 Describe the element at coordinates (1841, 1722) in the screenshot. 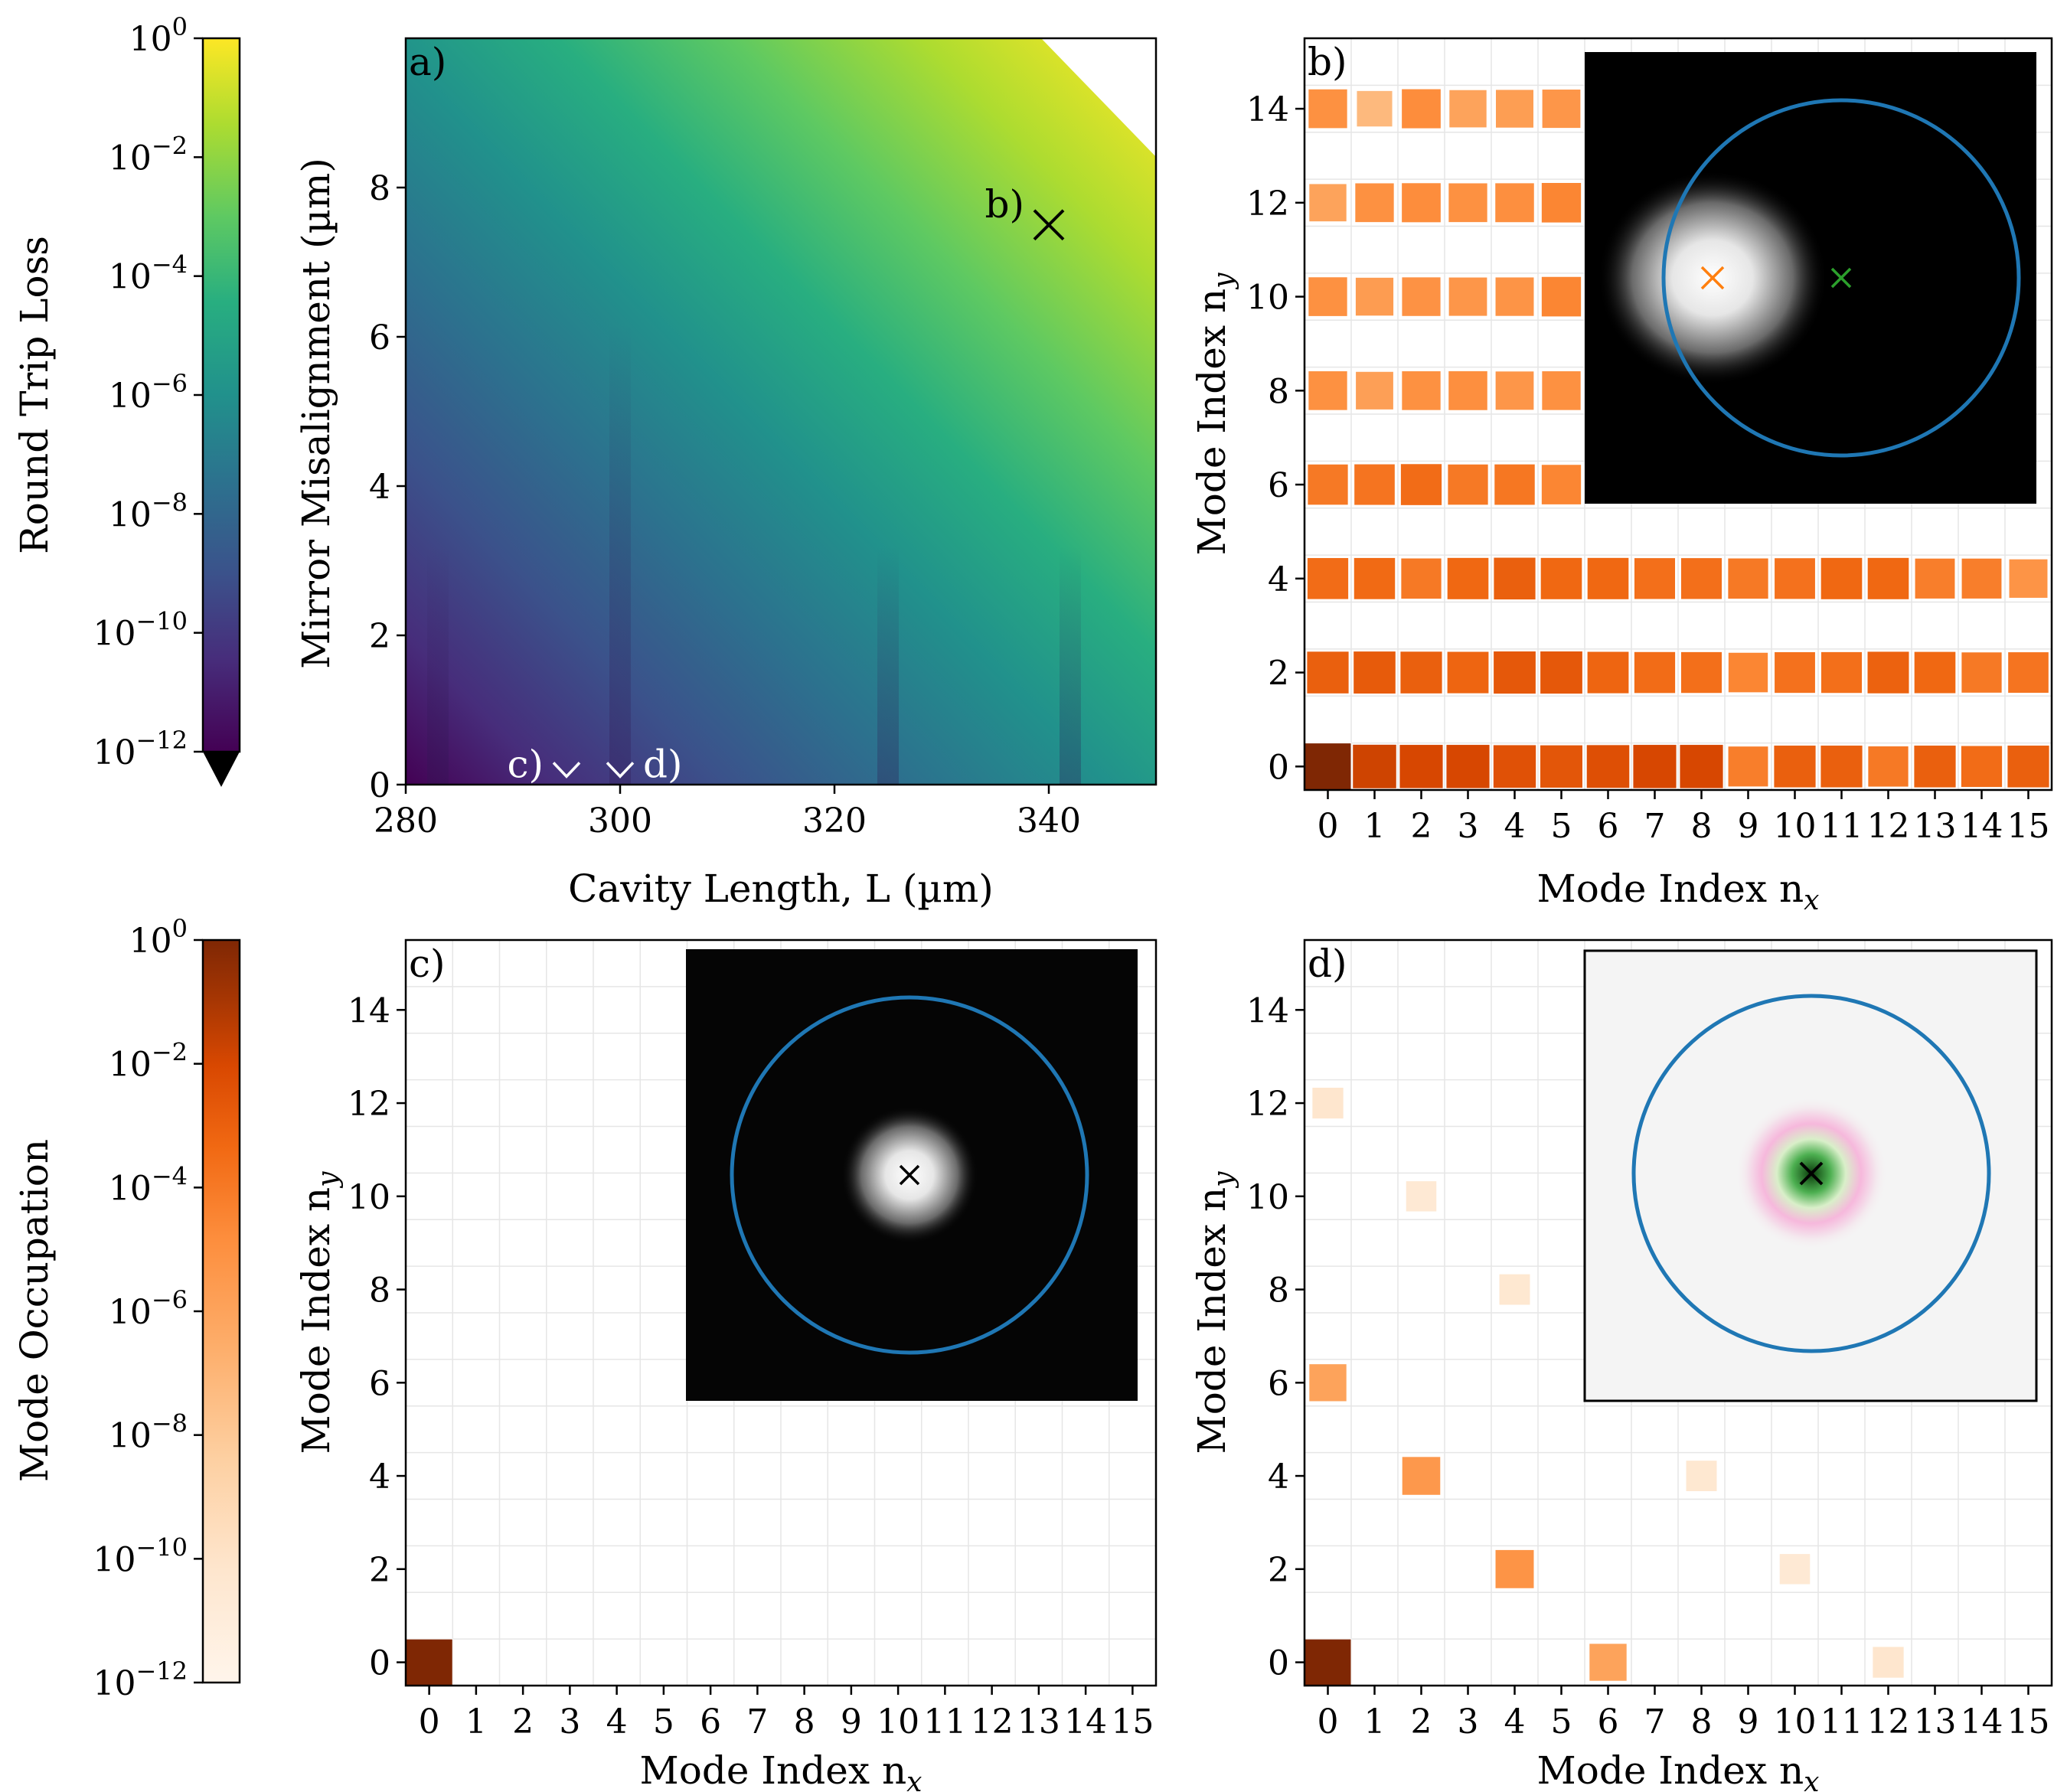

I see `x-tick-label: 11` at that location.